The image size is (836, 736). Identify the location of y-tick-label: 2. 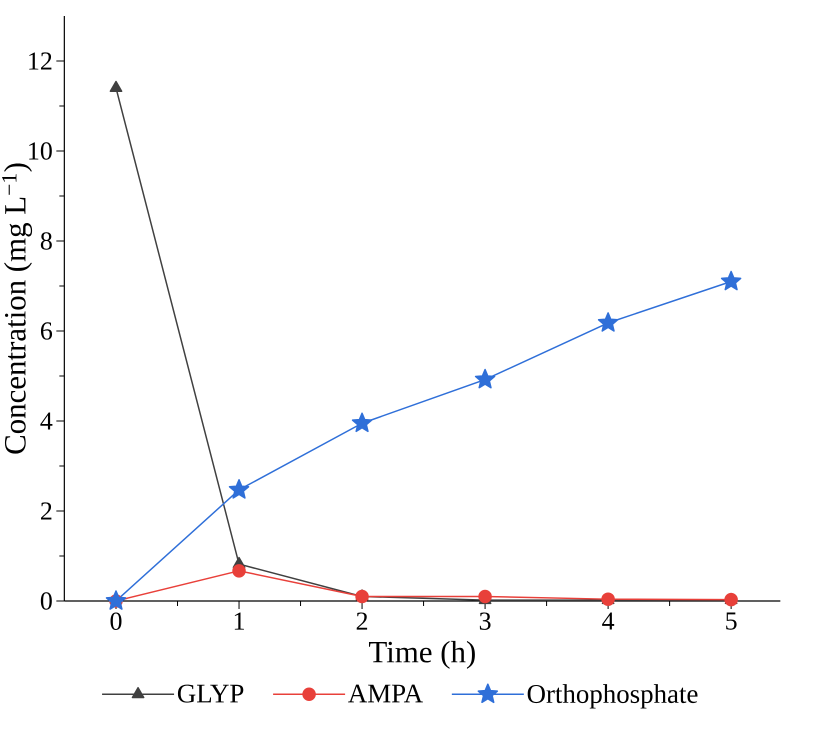
(46, 511).